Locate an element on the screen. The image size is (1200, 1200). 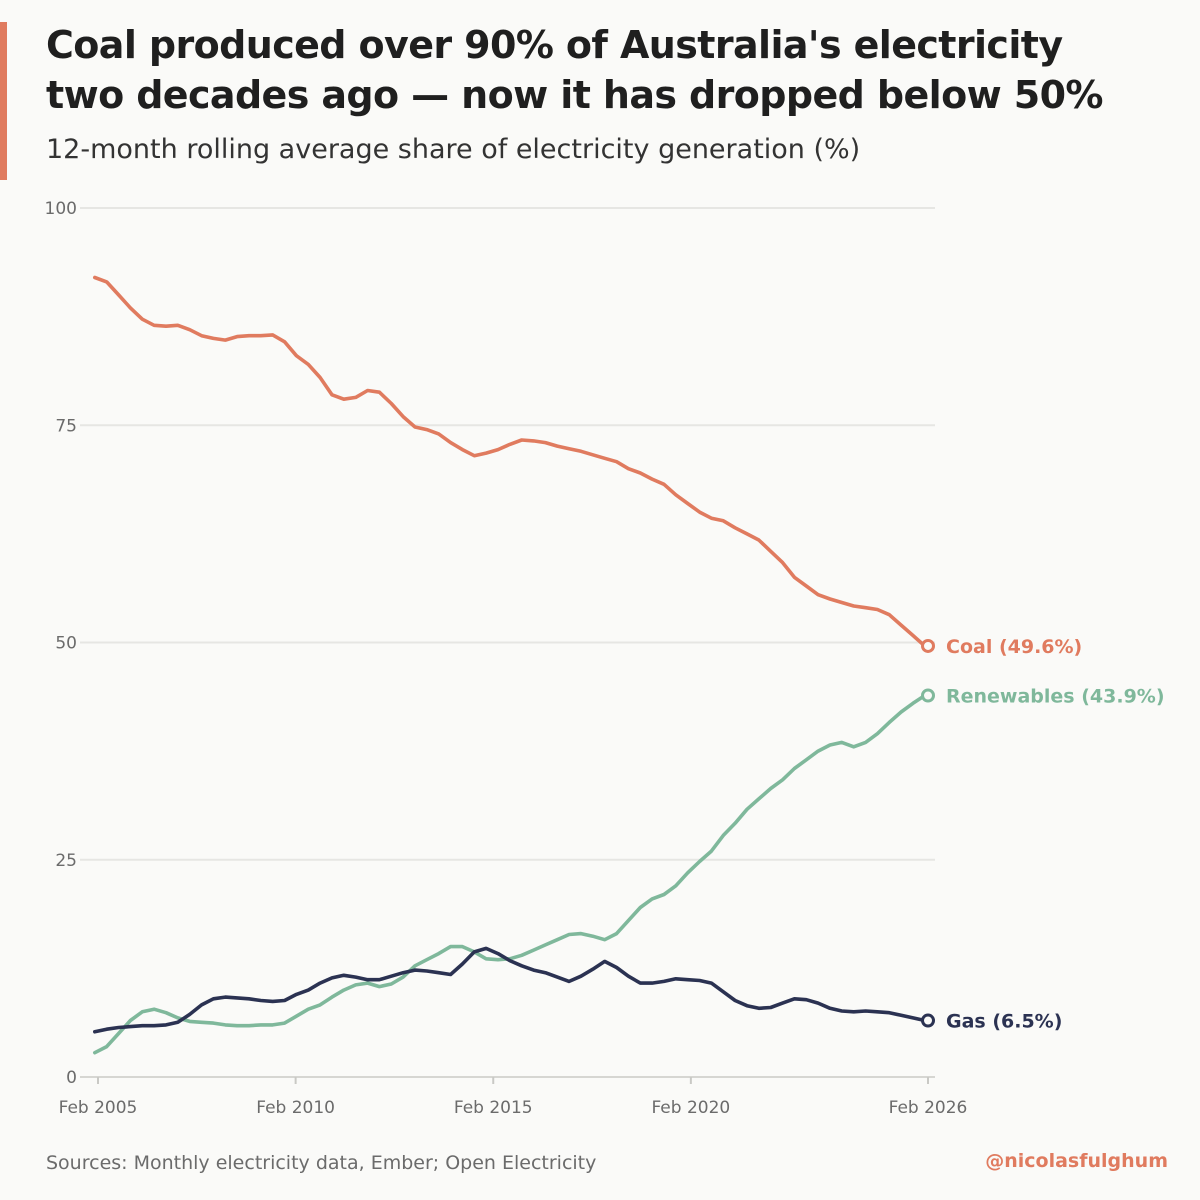
y-tick-label: 75 is located at coordinates (66, 426).